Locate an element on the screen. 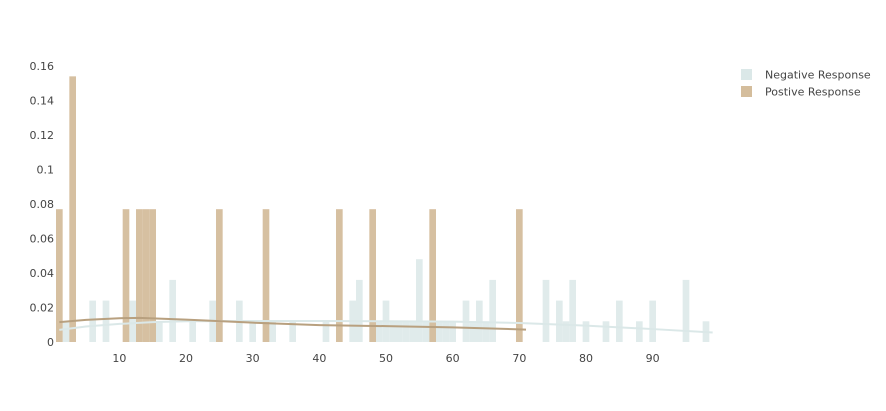  y-tick-label: 0.16 is located at coordinates (42, 66).